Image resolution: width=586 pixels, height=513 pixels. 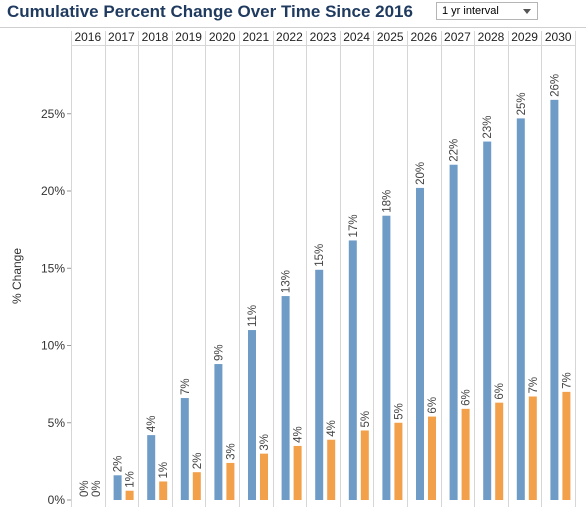 What do you see at coordinates (198, 461) in the screenshot?
I see `data-label-series-2: 2%` at bounding box center [198, 461].